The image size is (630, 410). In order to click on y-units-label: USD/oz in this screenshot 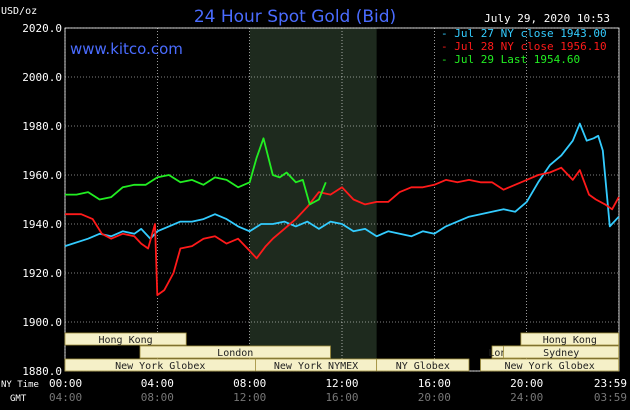, I will do `click(19, 11)`.